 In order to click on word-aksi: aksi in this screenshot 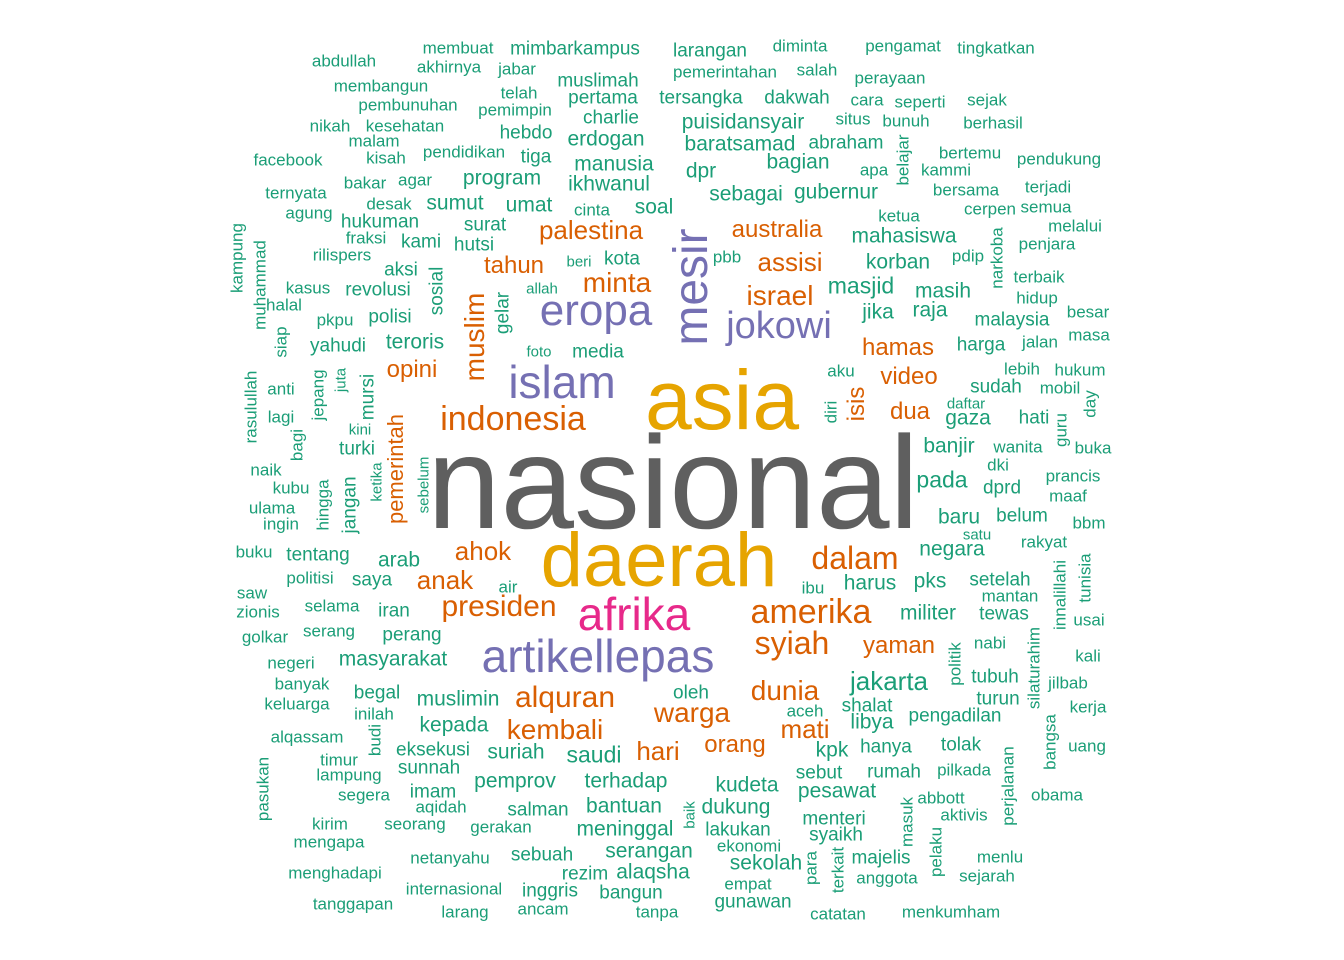, I will do `click(401, 270)`.